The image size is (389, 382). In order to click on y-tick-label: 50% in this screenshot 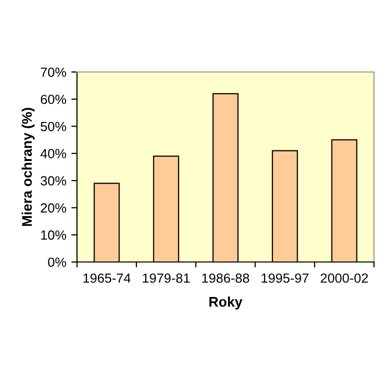, I will do `click(53, 127)`.